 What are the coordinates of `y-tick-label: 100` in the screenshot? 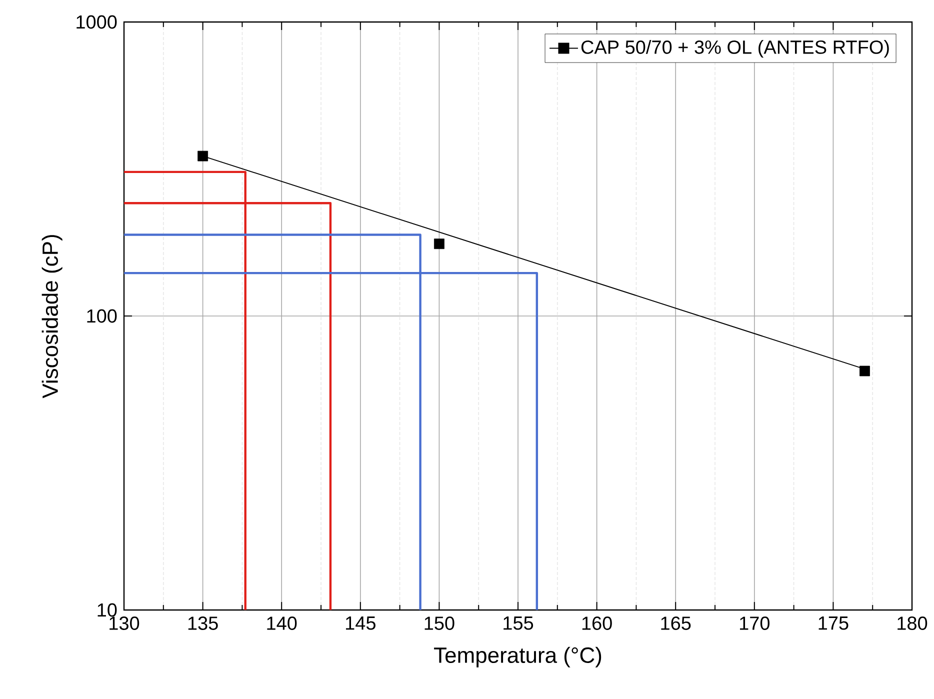 It's located at (102, 316).